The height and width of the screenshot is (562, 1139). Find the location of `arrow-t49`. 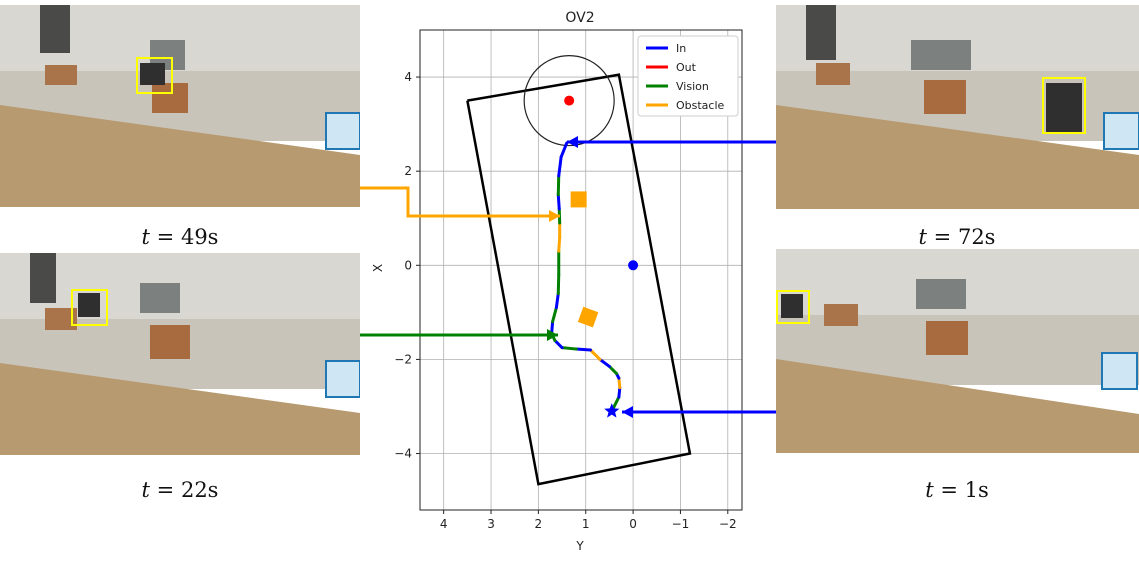

arrow-t49 is located at coordinates (460, 202).